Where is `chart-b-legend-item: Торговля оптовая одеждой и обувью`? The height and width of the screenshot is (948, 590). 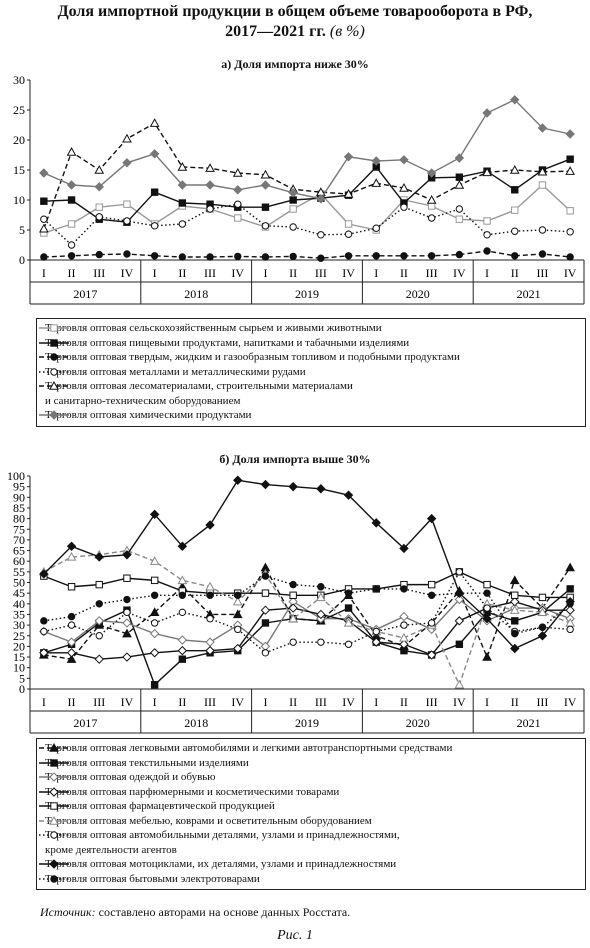 chart-b-legend-item: Торговля оптовая одеждой и обувью is located at coordinates (310, 777).